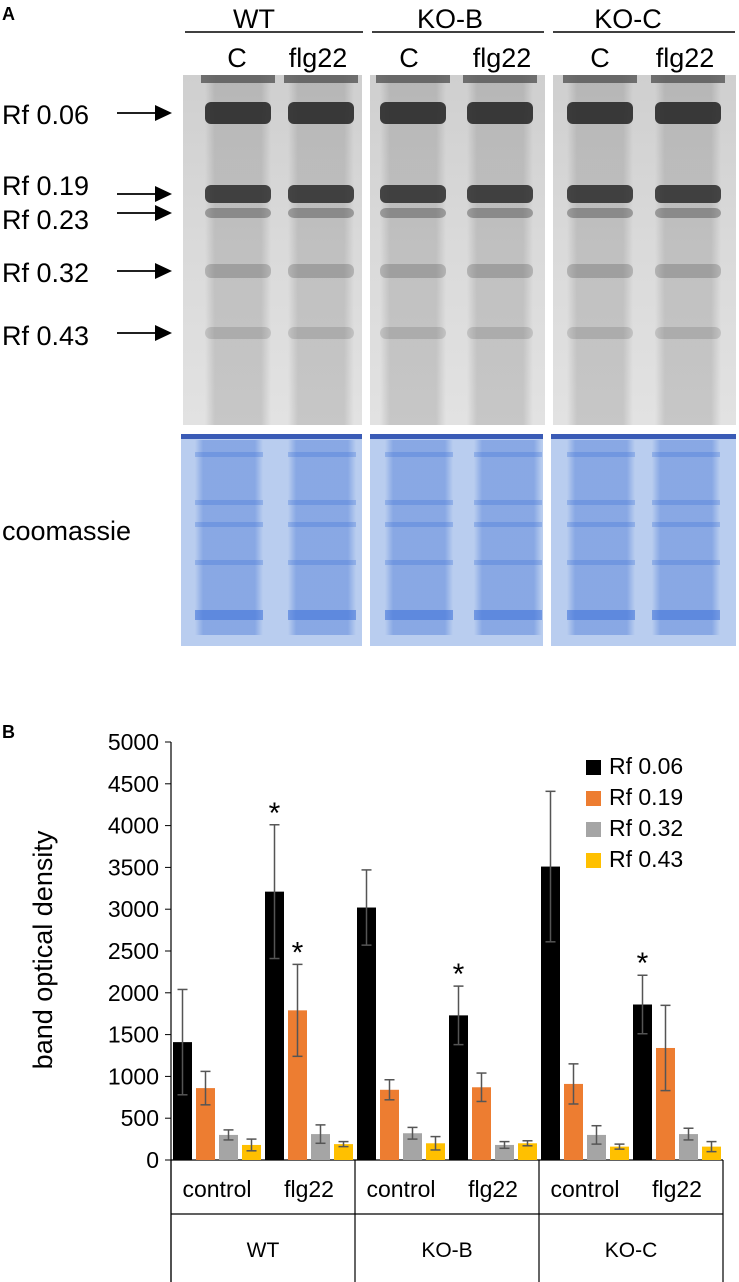 The width and height of the screenshot is (739, 1282). What do you see at coordinates (628, 19) in the screenshot?
I see `genotype-label-ko-c: KO-C` at bounding box center [628, 19].